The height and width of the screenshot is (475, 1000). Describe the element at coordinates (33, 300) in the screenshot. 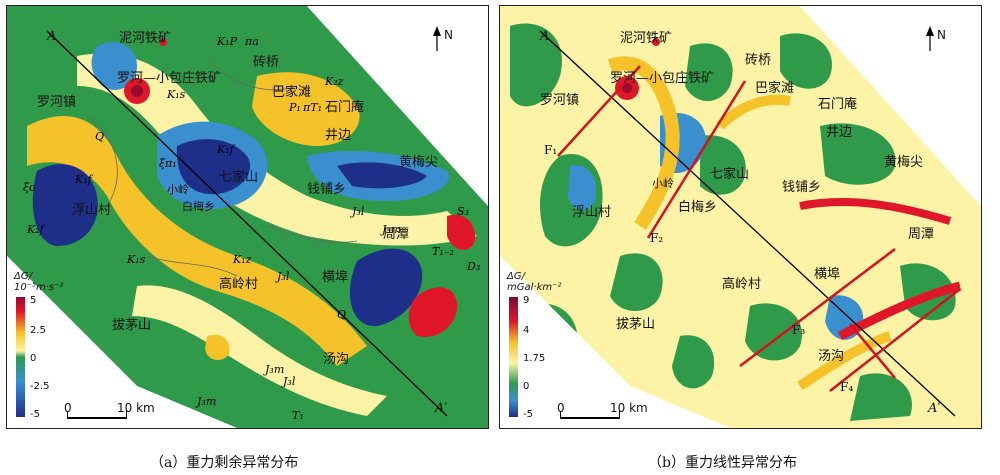

I see `legend-tick: 5` at that location.